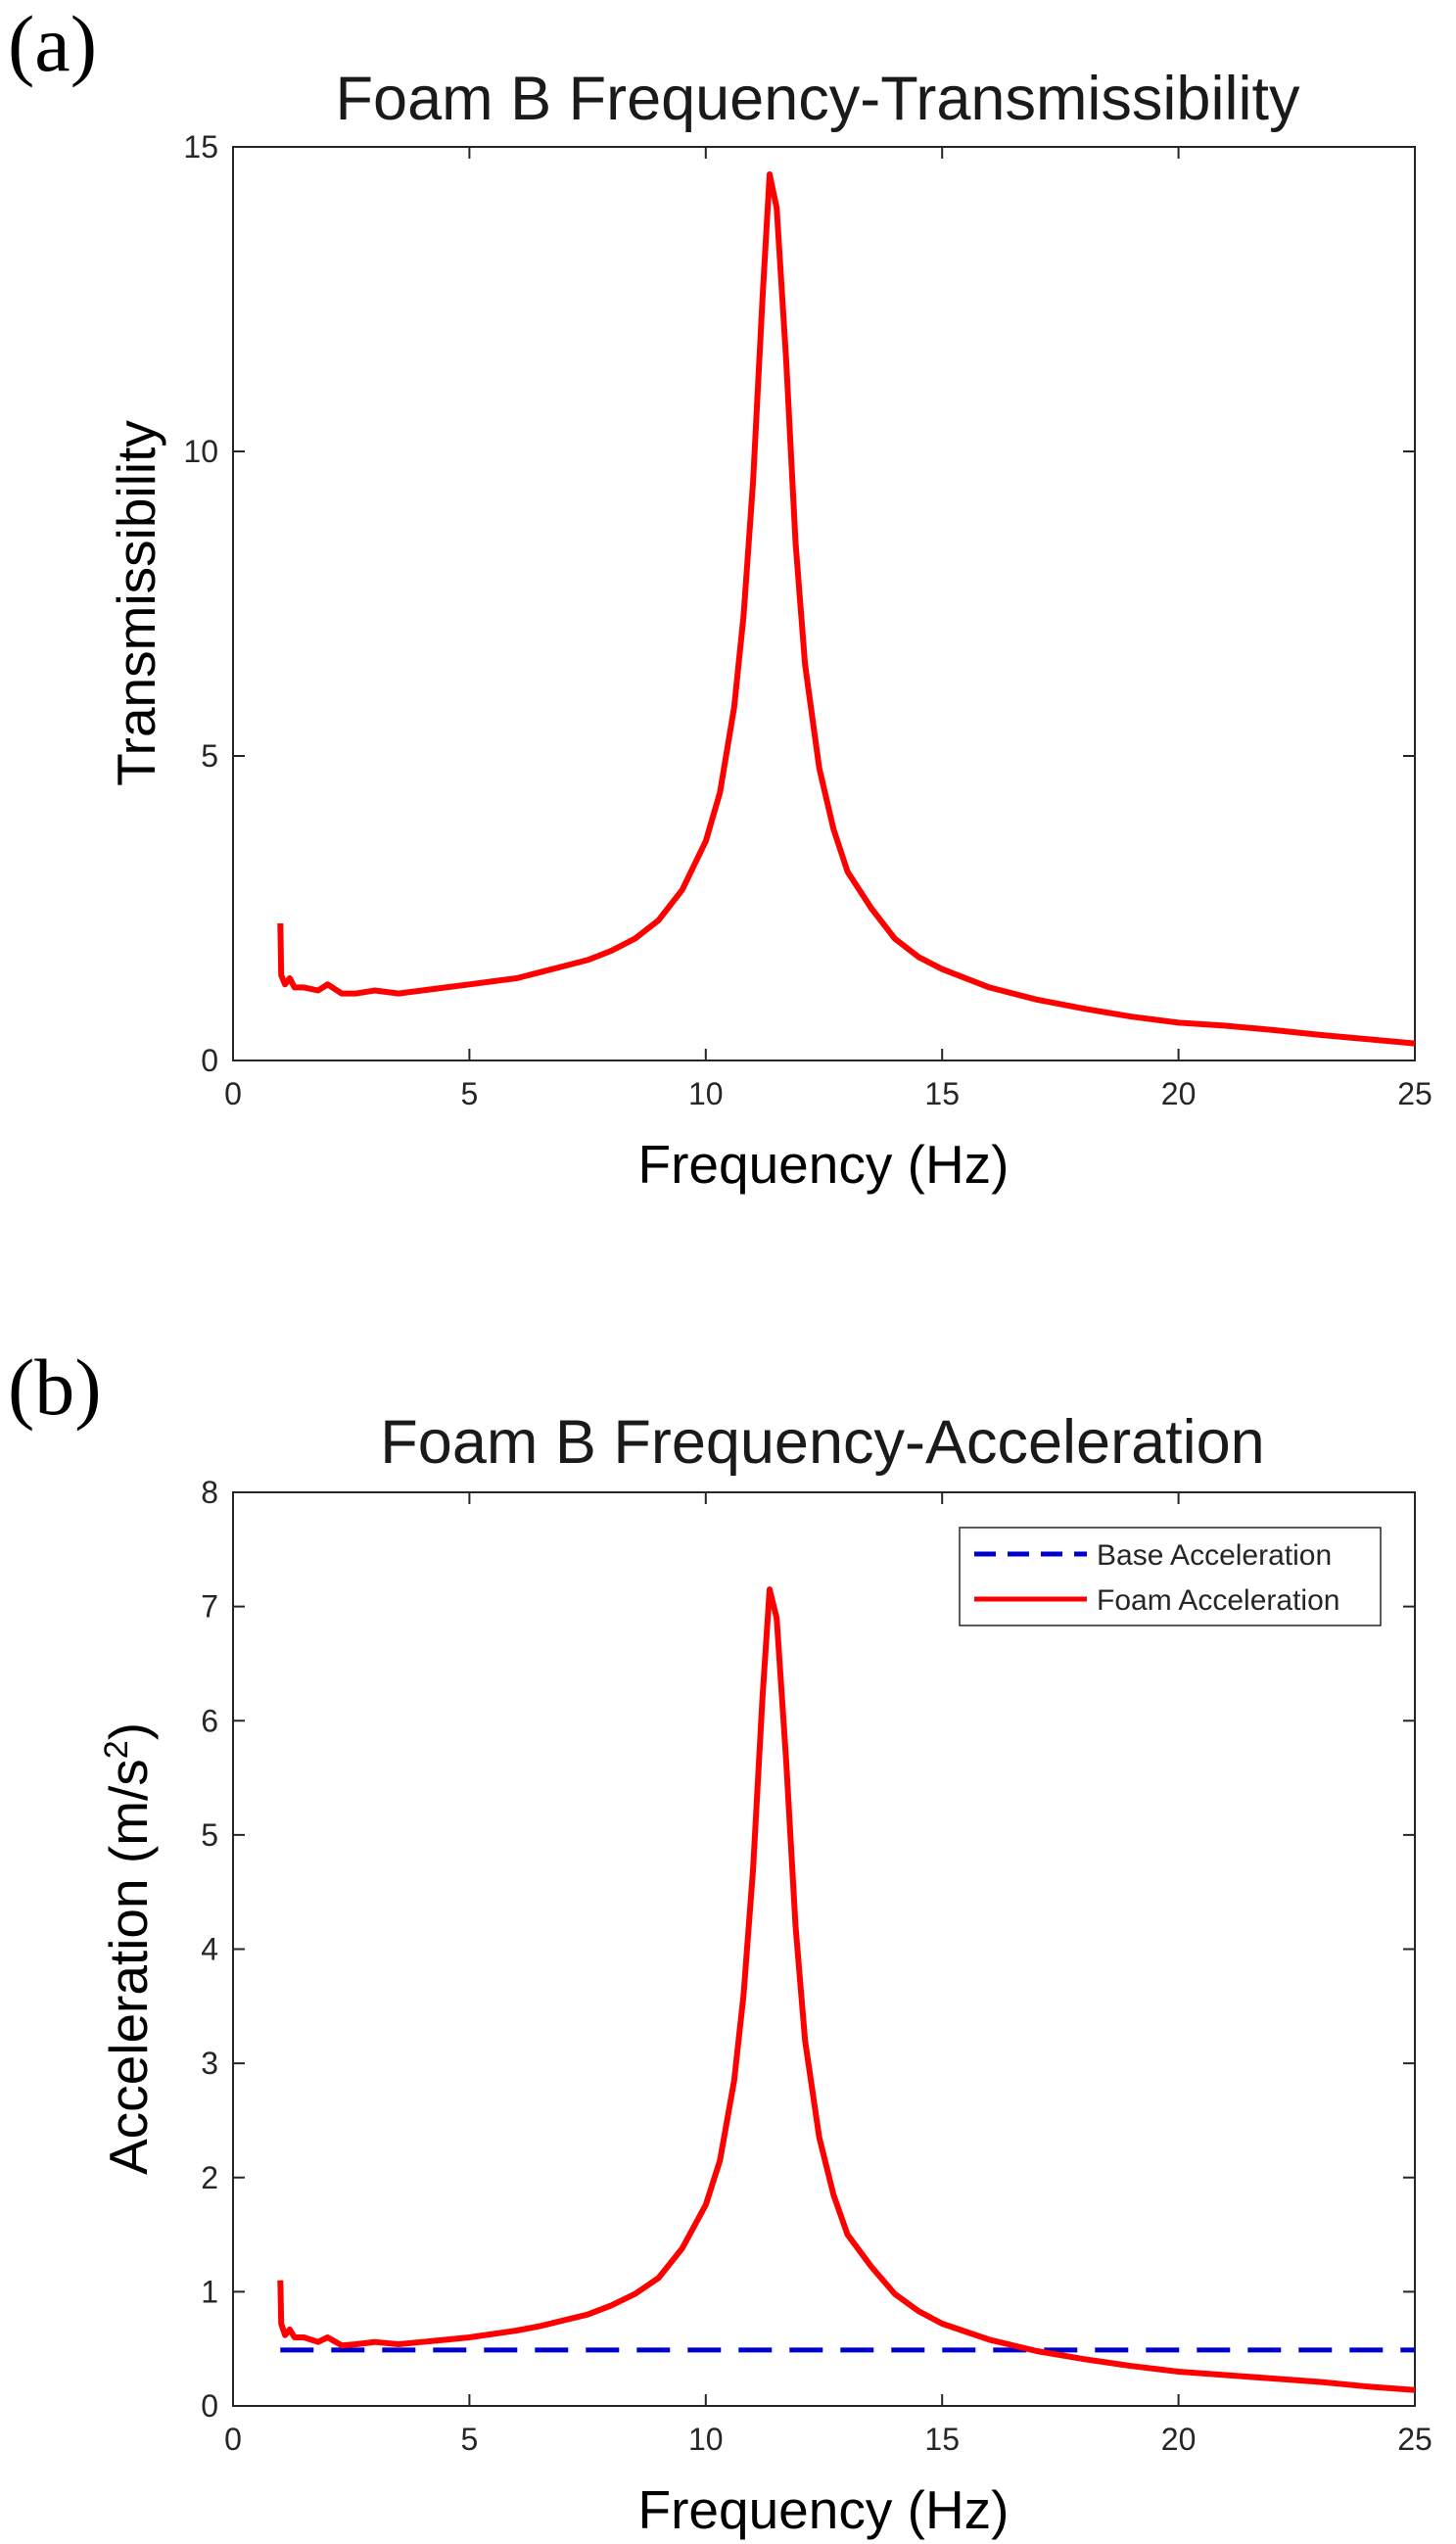 This screenshot has width=1456, height=2544. Describe the element at coordinates (824, 1164) in the screenshot. I see `x-axis-label-a: Frequency (Hz)` at that location.